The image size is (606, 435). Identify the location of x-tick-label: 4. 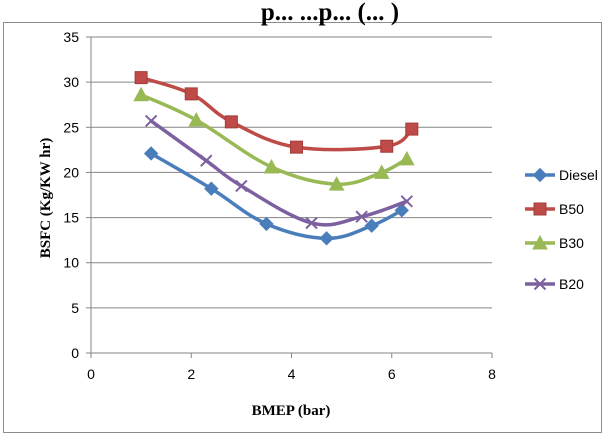
(292, 374).